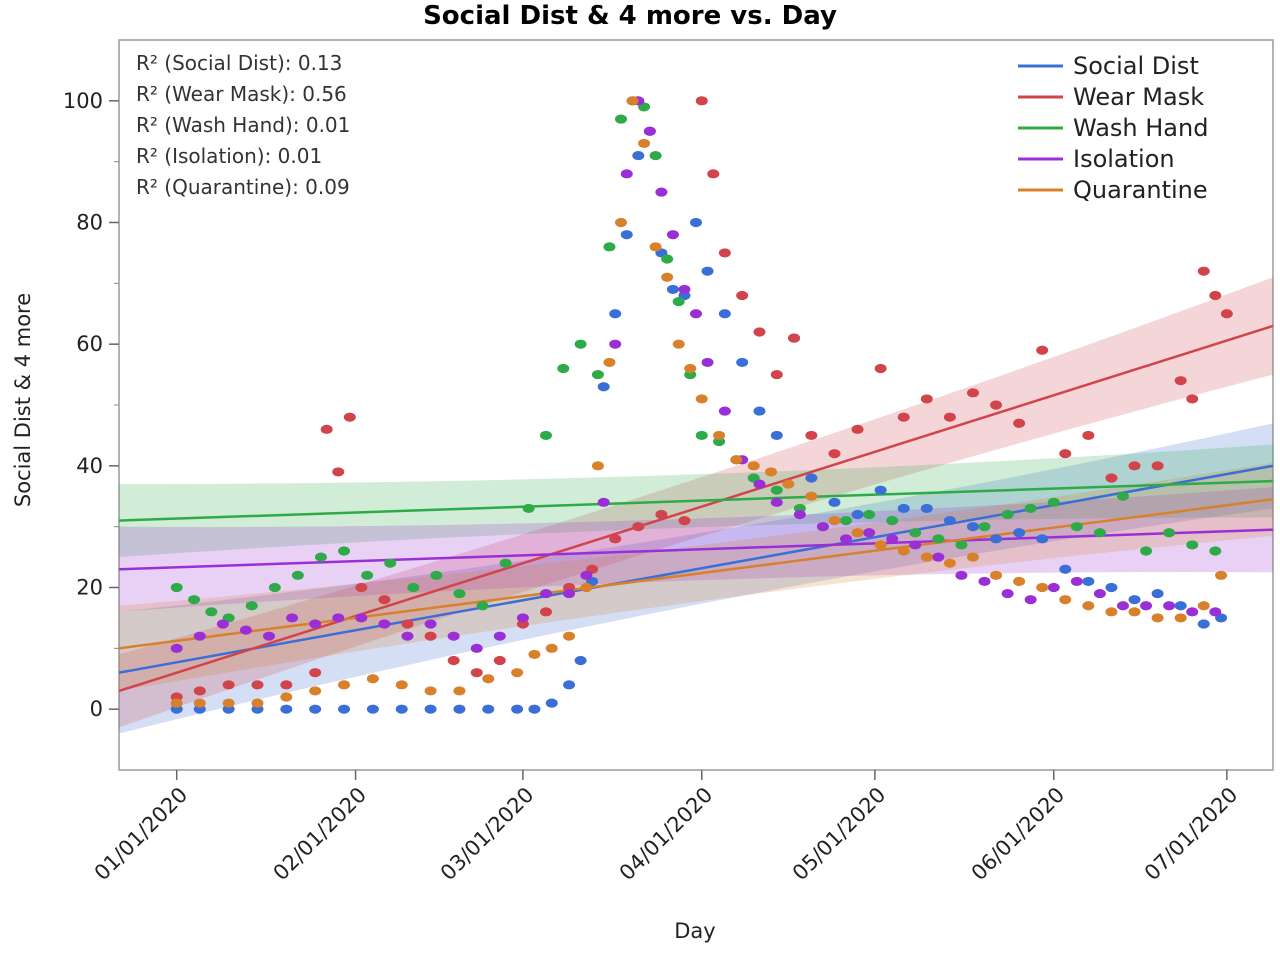  Describe the element at coordinates (239, 63) in the screenshot. I see `r-squared-label: R² (Social Dist): 0.13` at that location.